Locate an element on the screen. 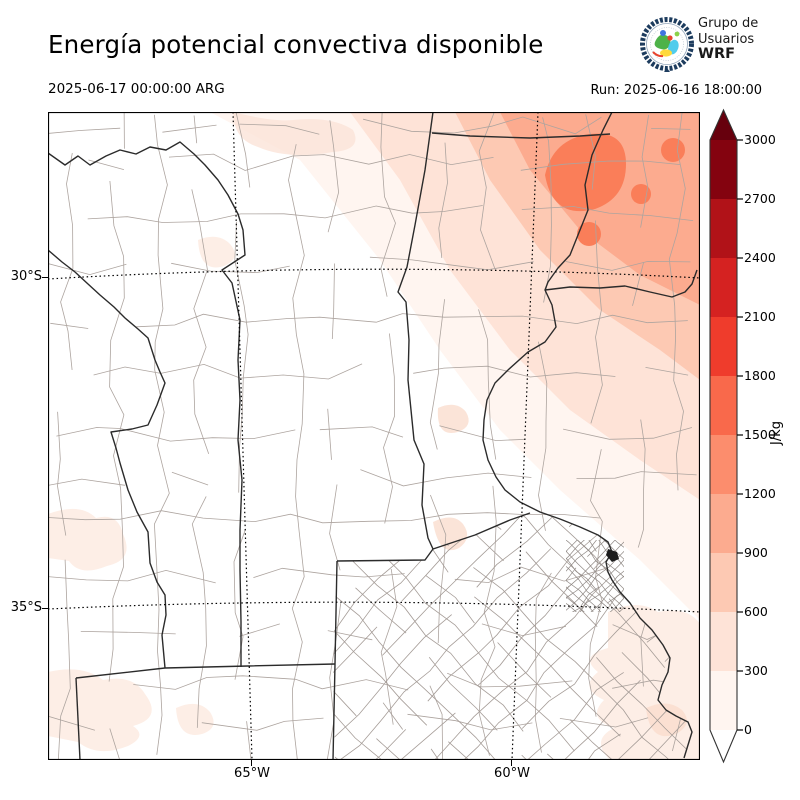 Image resolution: width=800 pixels, height=800 pixels. colorbar-tick-label: 1200 is located at coordinates (760, 493).